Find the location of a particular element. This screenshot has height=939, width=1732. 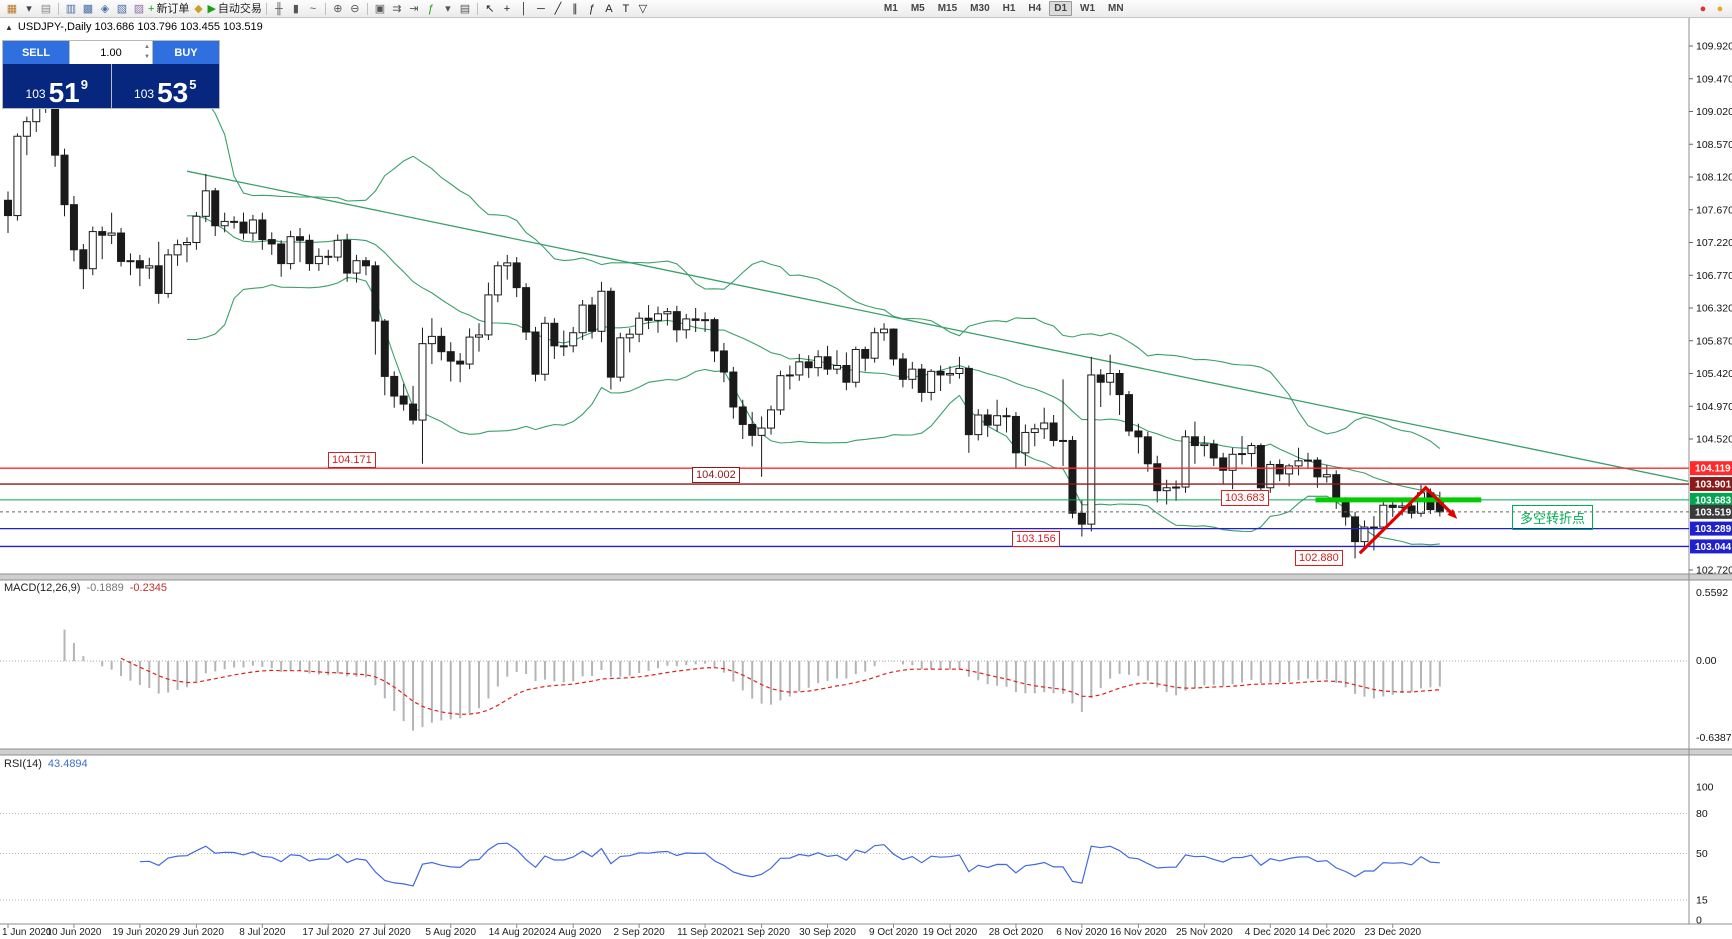

bar-chart-icon: ╫ is located at coordinates (279, 8).